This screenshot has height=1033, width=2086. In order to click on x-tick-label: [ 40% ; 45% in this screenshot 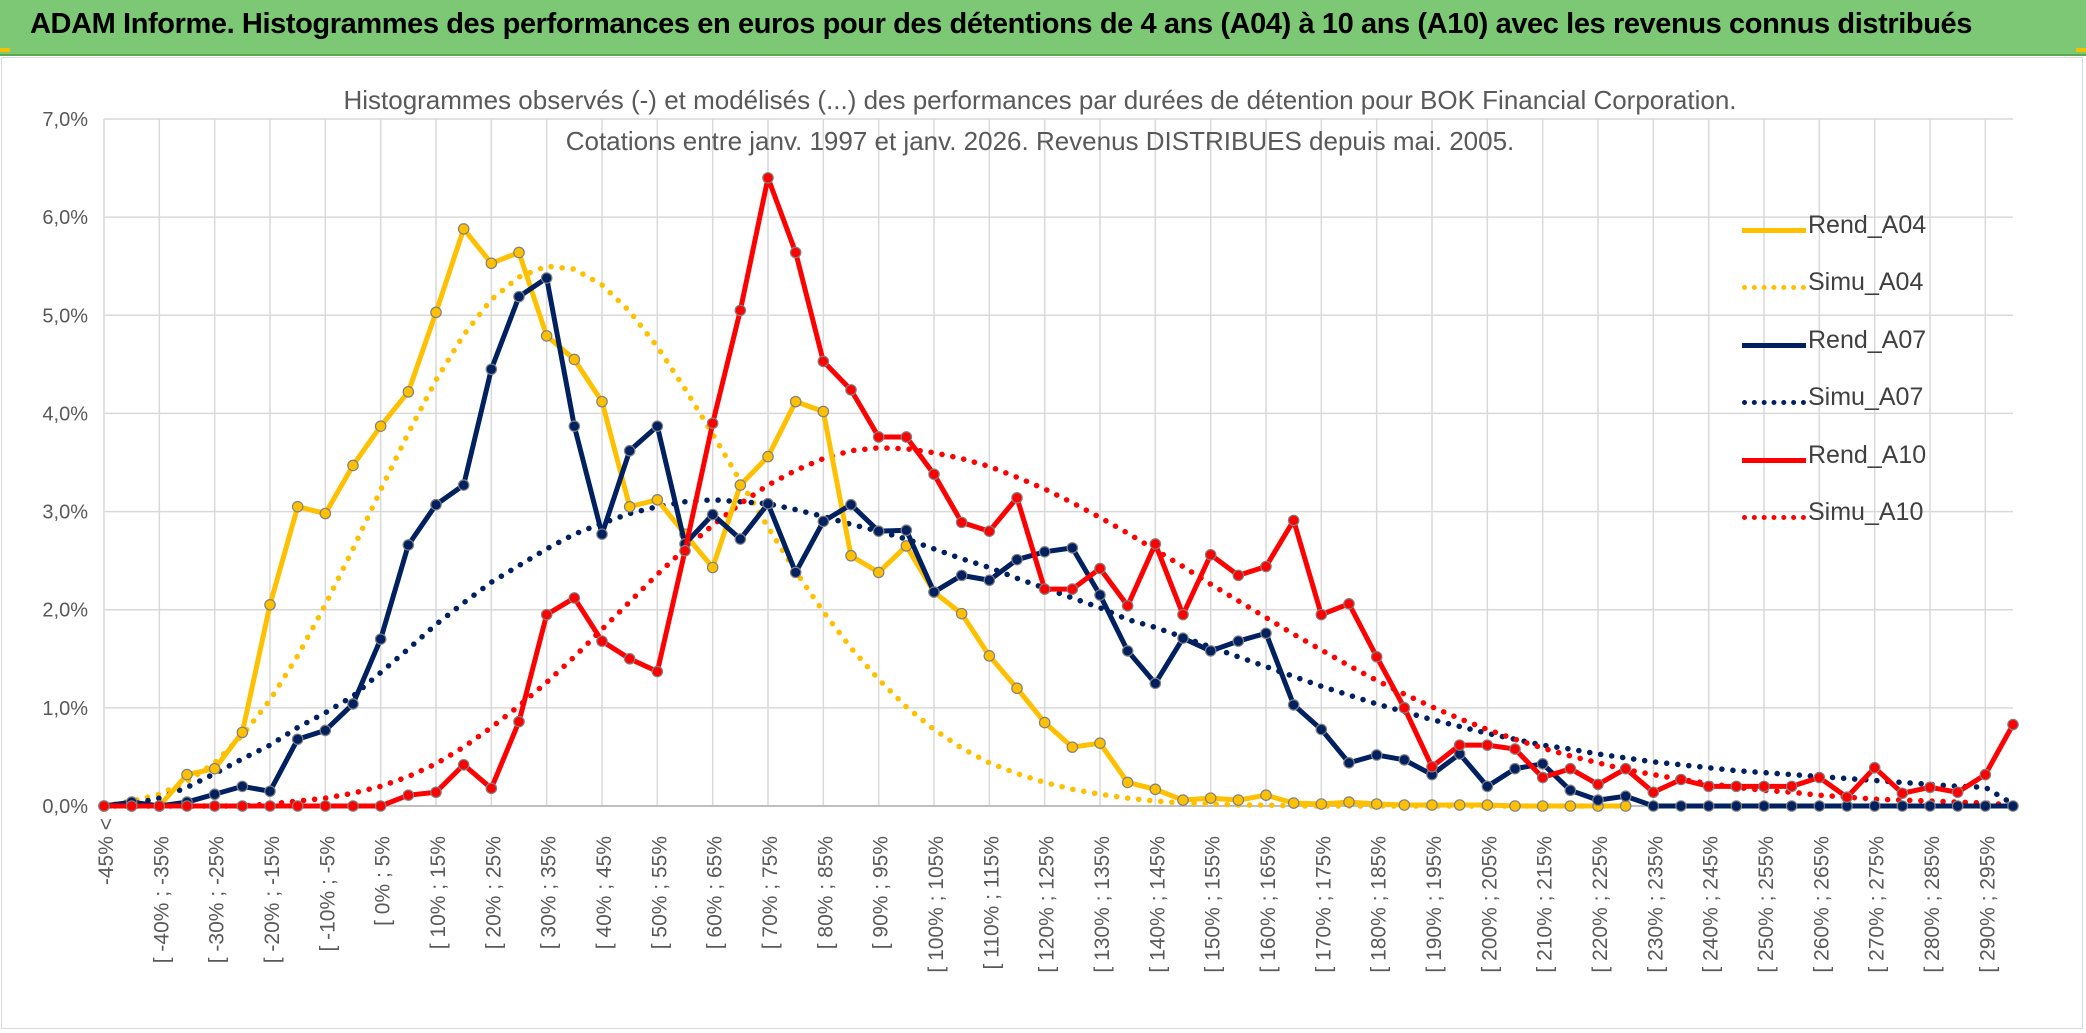, I will do `click(604, 892)`.